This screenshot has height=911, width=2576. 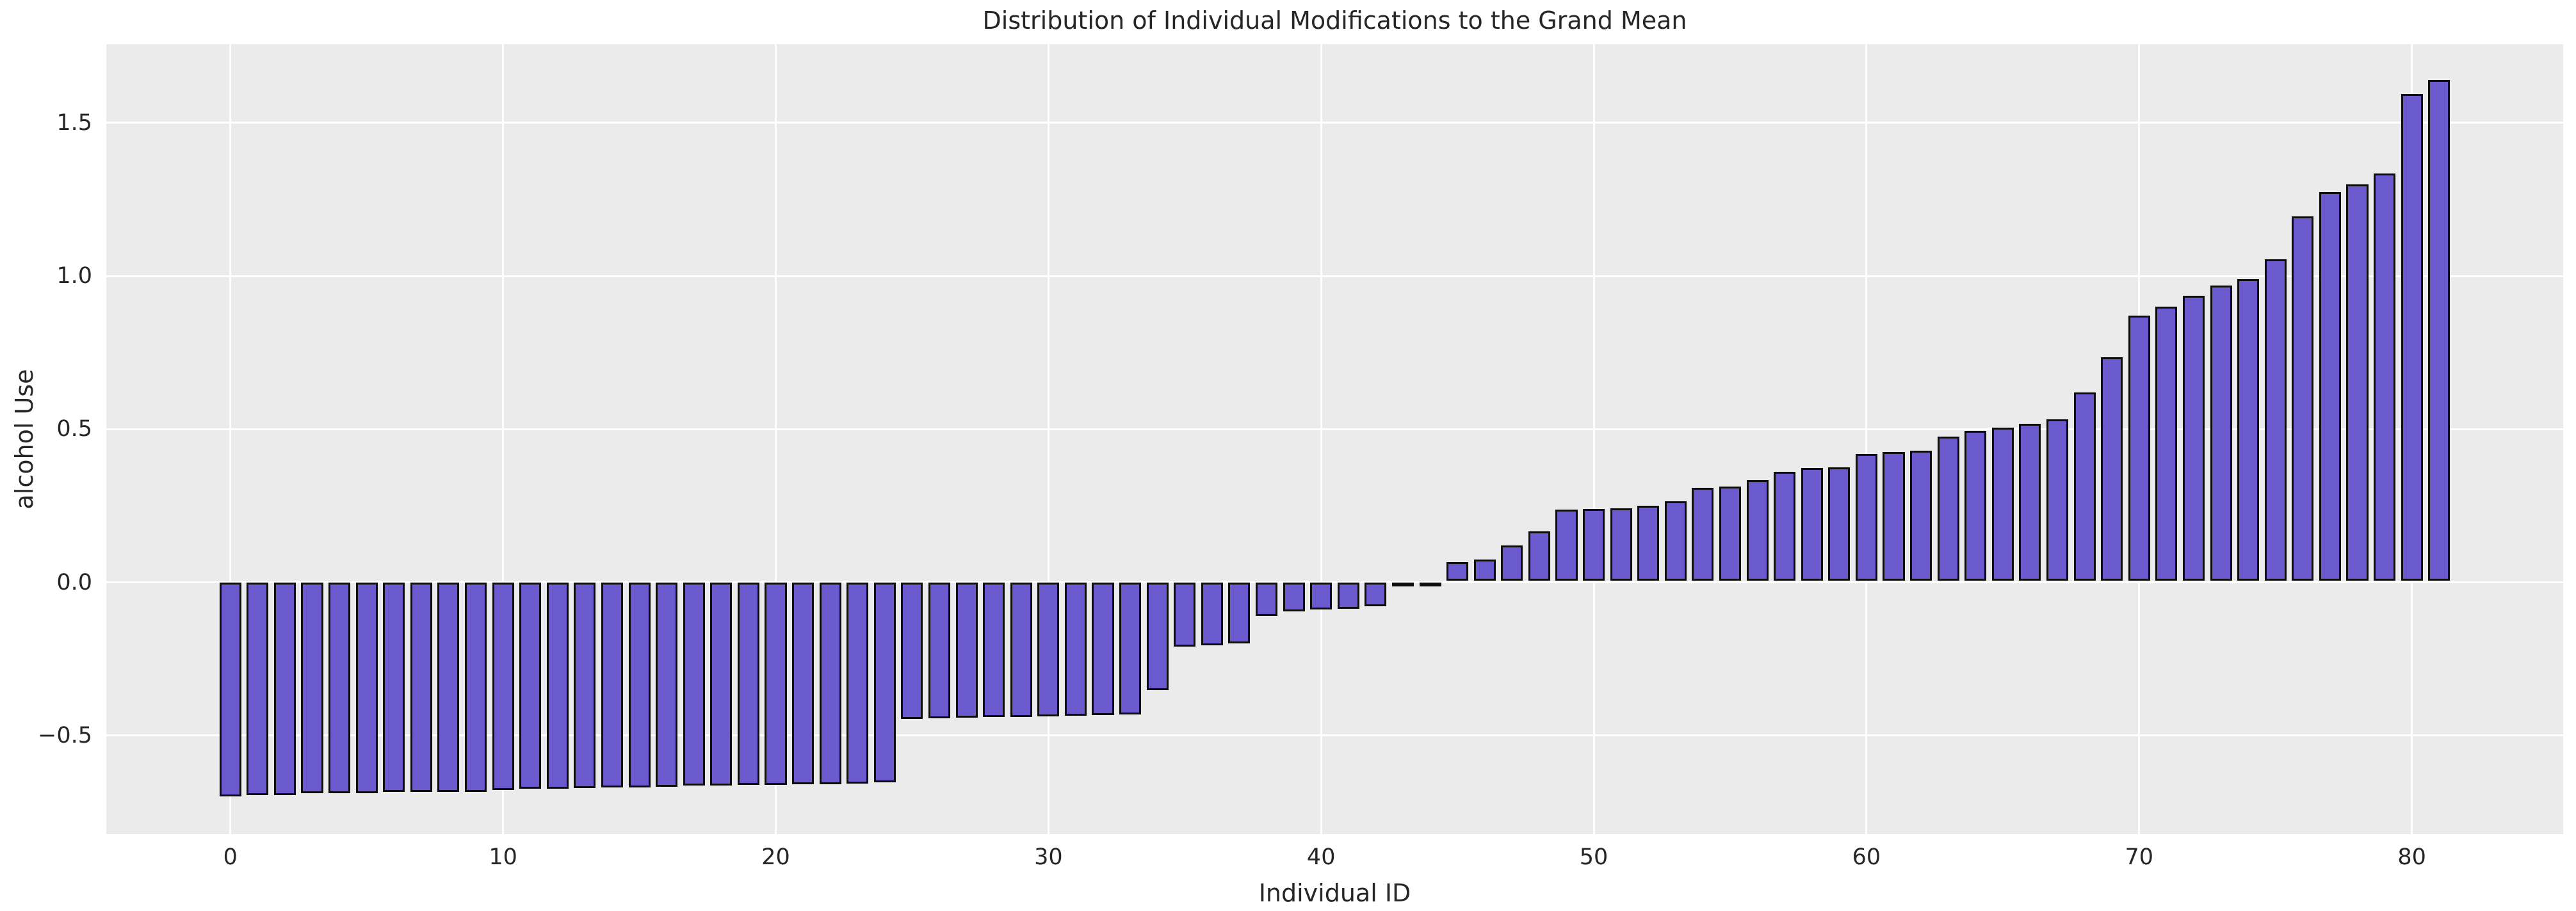 I want to click on x-tick-label: 40, so click(x=1321, y=857).